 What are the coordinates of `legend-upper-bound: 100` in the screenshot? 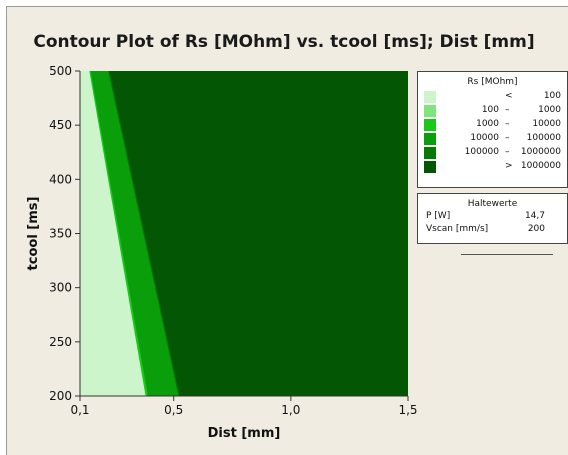 It's located at (552, 96).